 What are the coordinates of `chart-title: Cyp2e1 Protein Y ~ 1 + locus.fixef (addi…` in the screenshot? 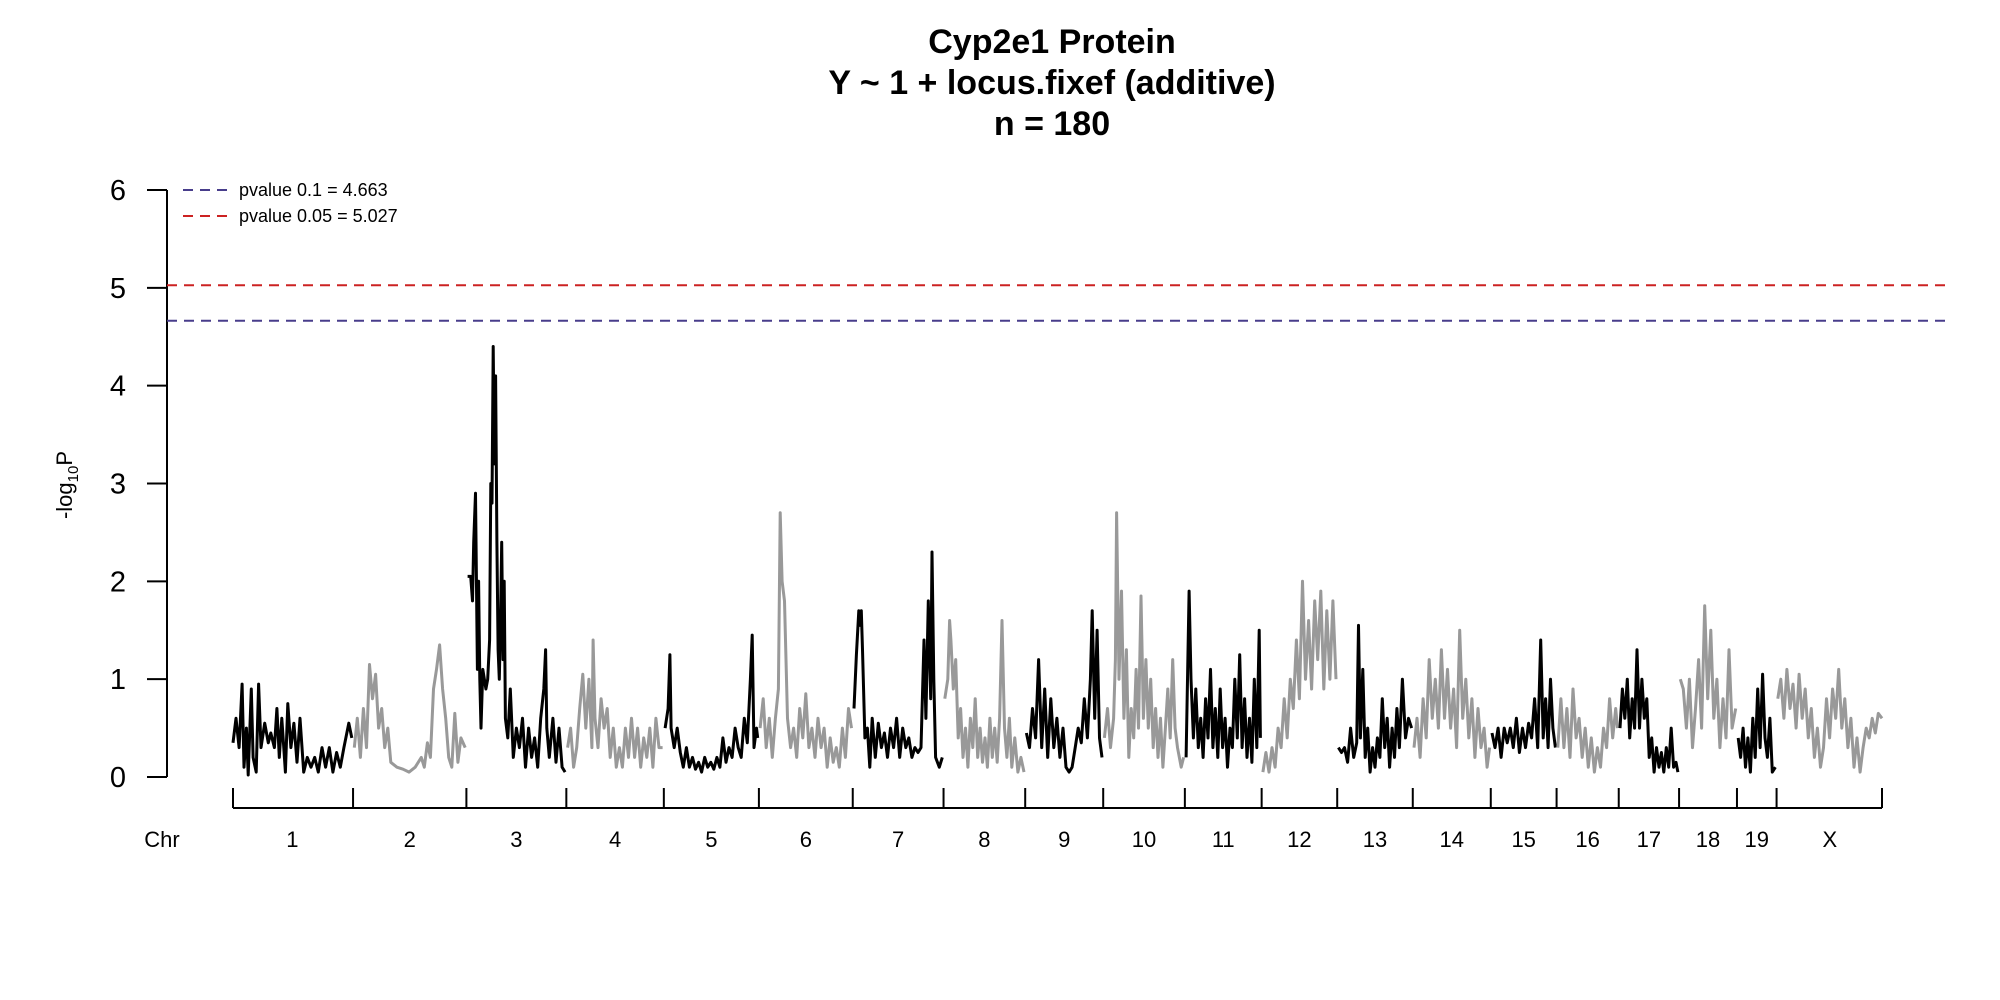 It's located at (1051, 83).